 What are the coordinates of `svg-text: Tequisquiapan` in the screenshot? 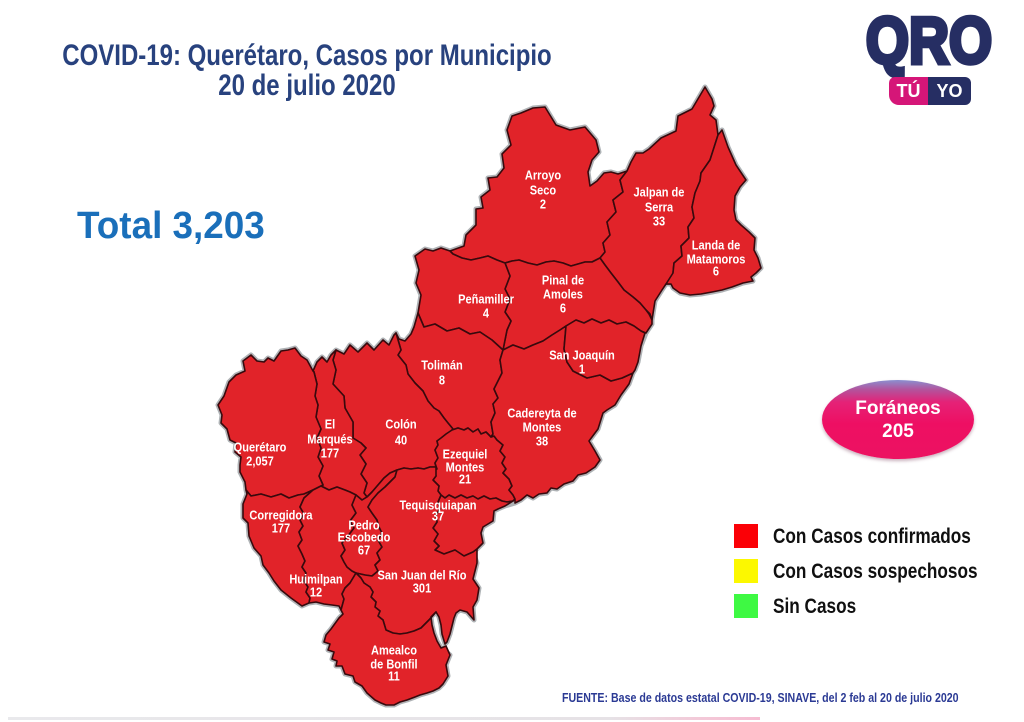 It's located at (437, 505).